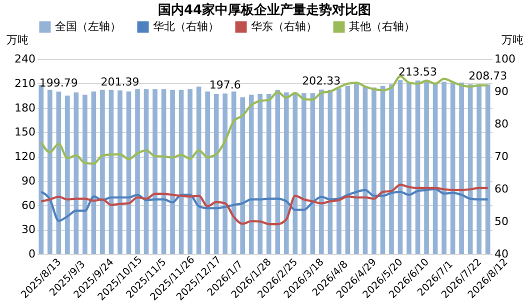  I want to click on y2-tick-label: 60, so click(501, 189).